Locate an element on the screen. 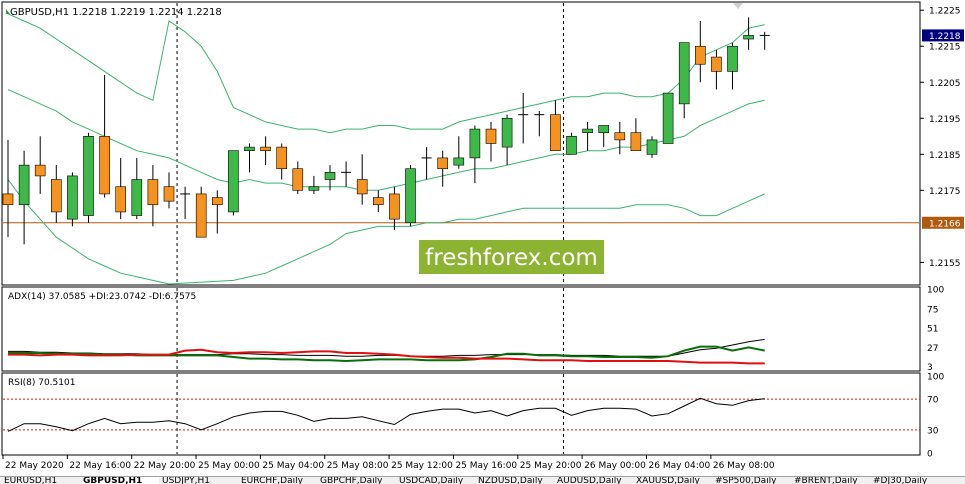  chart-tab: #BRENT,Daily is located at coordinates (826, 480).